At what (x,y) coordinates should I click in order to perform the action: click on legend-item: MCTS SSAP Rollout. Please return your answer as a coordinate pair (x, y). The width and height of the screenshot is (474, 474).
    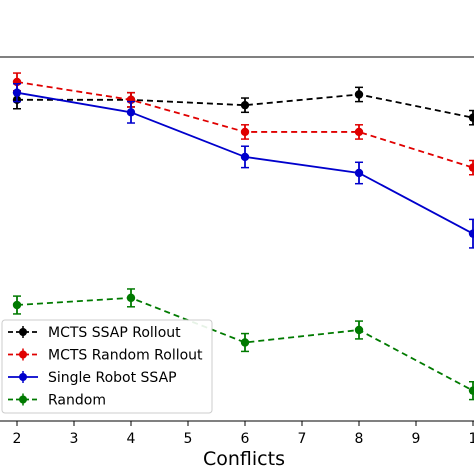
    Looking at the image, I should click on (94, 333).